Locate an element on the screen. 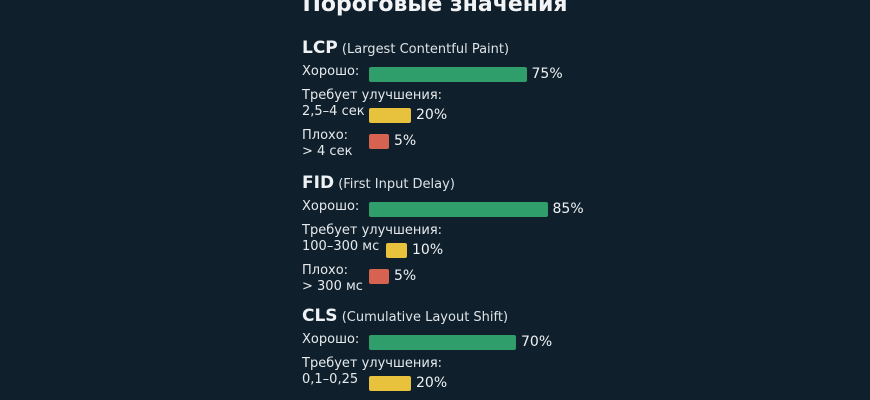  value-label: 10% is located at coordinates (428, 250).